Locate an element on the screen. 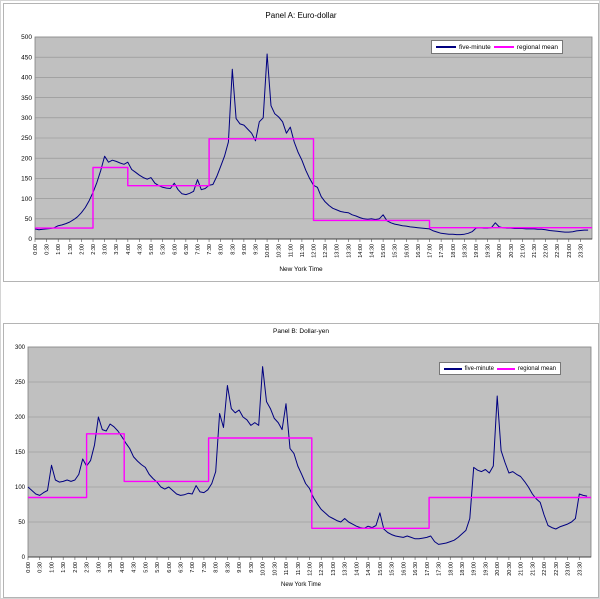 The width and height of the screenshot is (600, 599). svg-text: 11:30 is located at coordinates (299, 568).